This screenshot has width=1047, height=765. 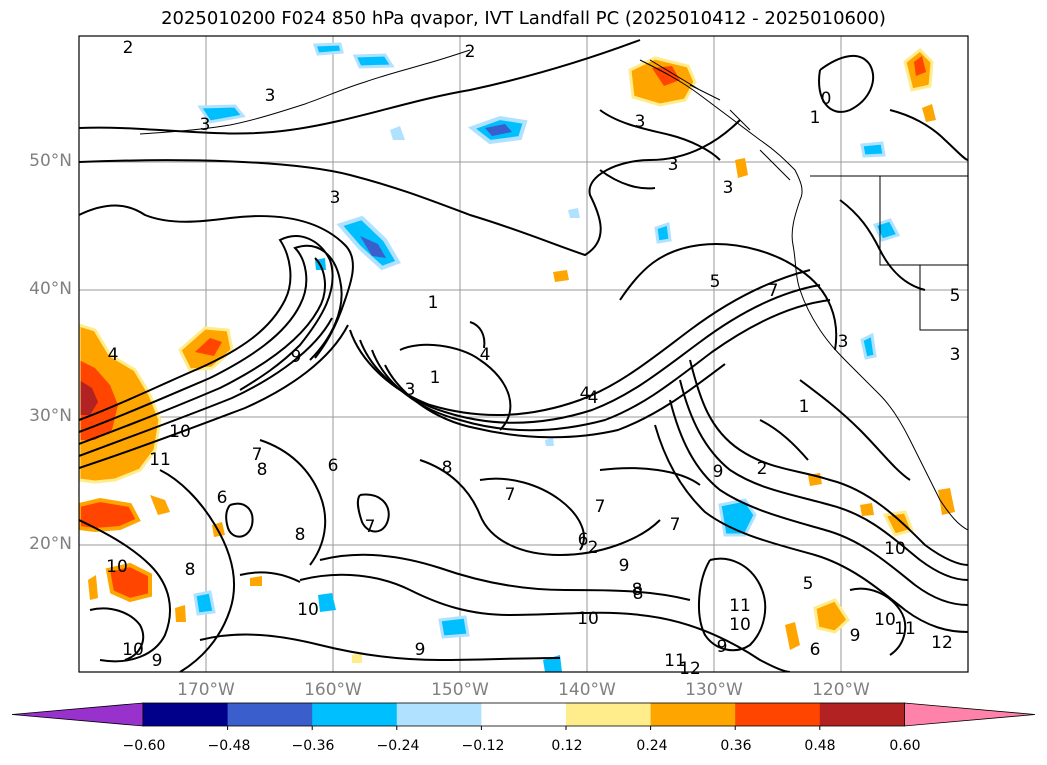 What do you see at coordinates (50, 416) in the screenshot?
I see `lat-label-30n: 30°N` at bounding box center [50, 416].